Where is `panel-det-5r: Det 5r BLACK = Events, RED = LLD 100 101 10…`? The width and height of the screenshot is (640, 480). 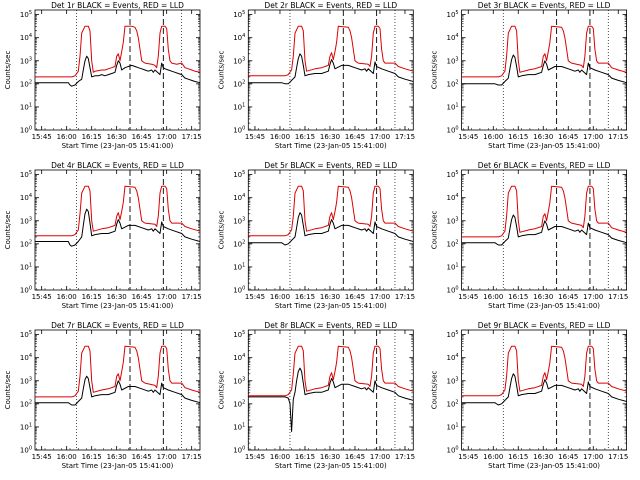
panel-det-5r: Det 5r BLACK = Events, RED = LLD 100 101 10… is located at coordinates (316, 235).